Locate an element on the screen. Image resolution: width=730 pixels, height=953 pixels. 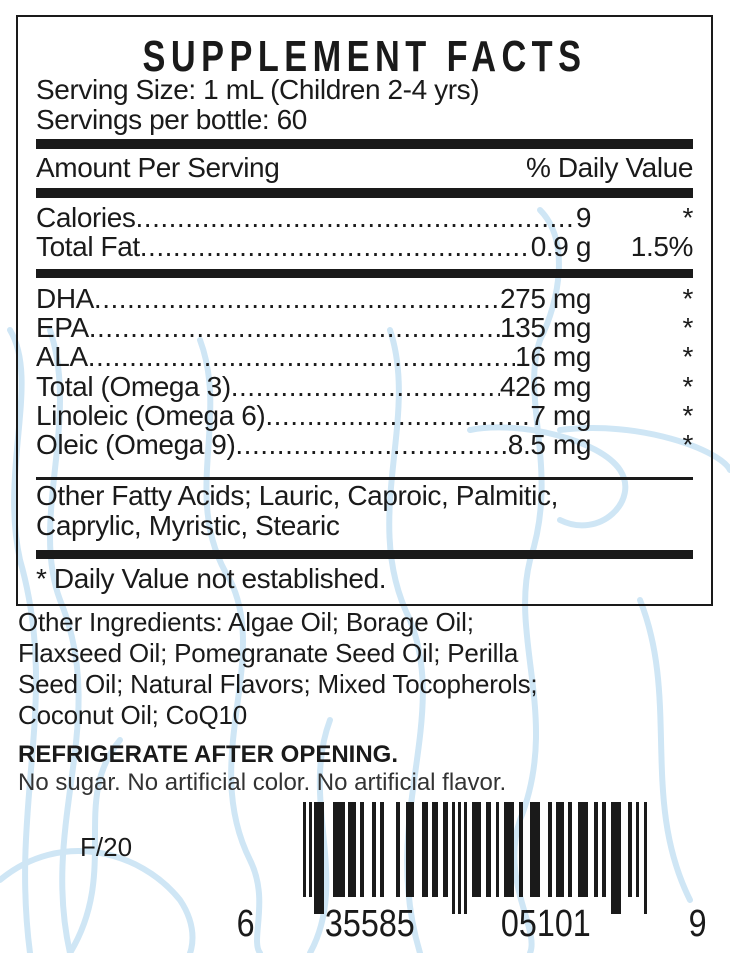
nutrient-name: Total Fat is located at coordinates (88, 246).